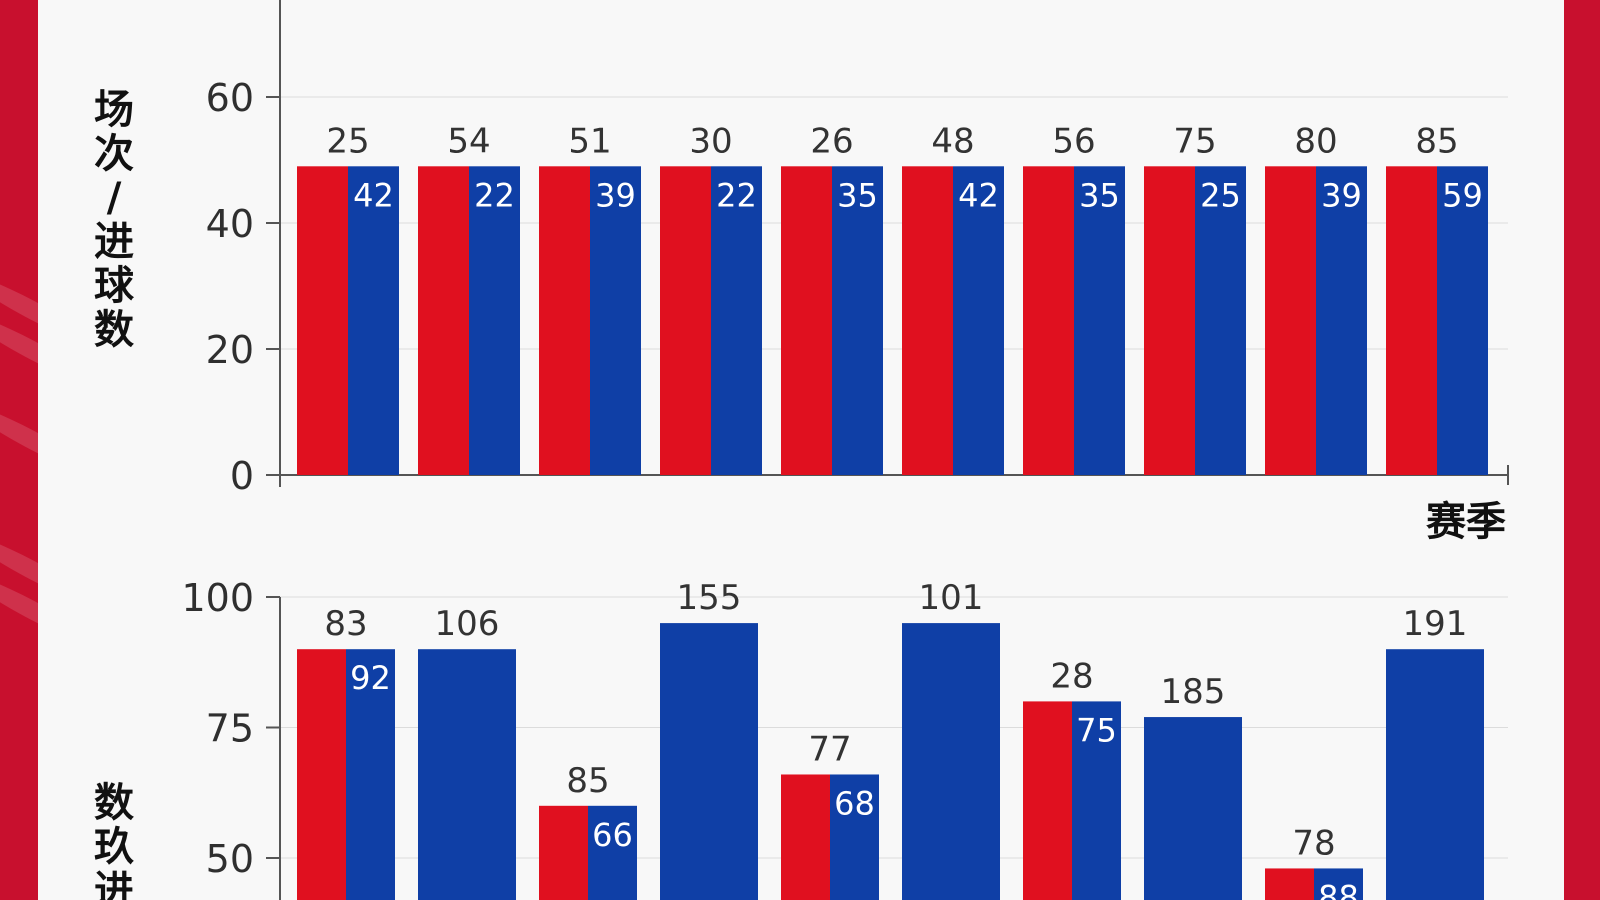 The image size is (1600, 900). Describe the element at coordinates (589, 141) in the screenshot. I see `bar-value-label: 51` at that location.